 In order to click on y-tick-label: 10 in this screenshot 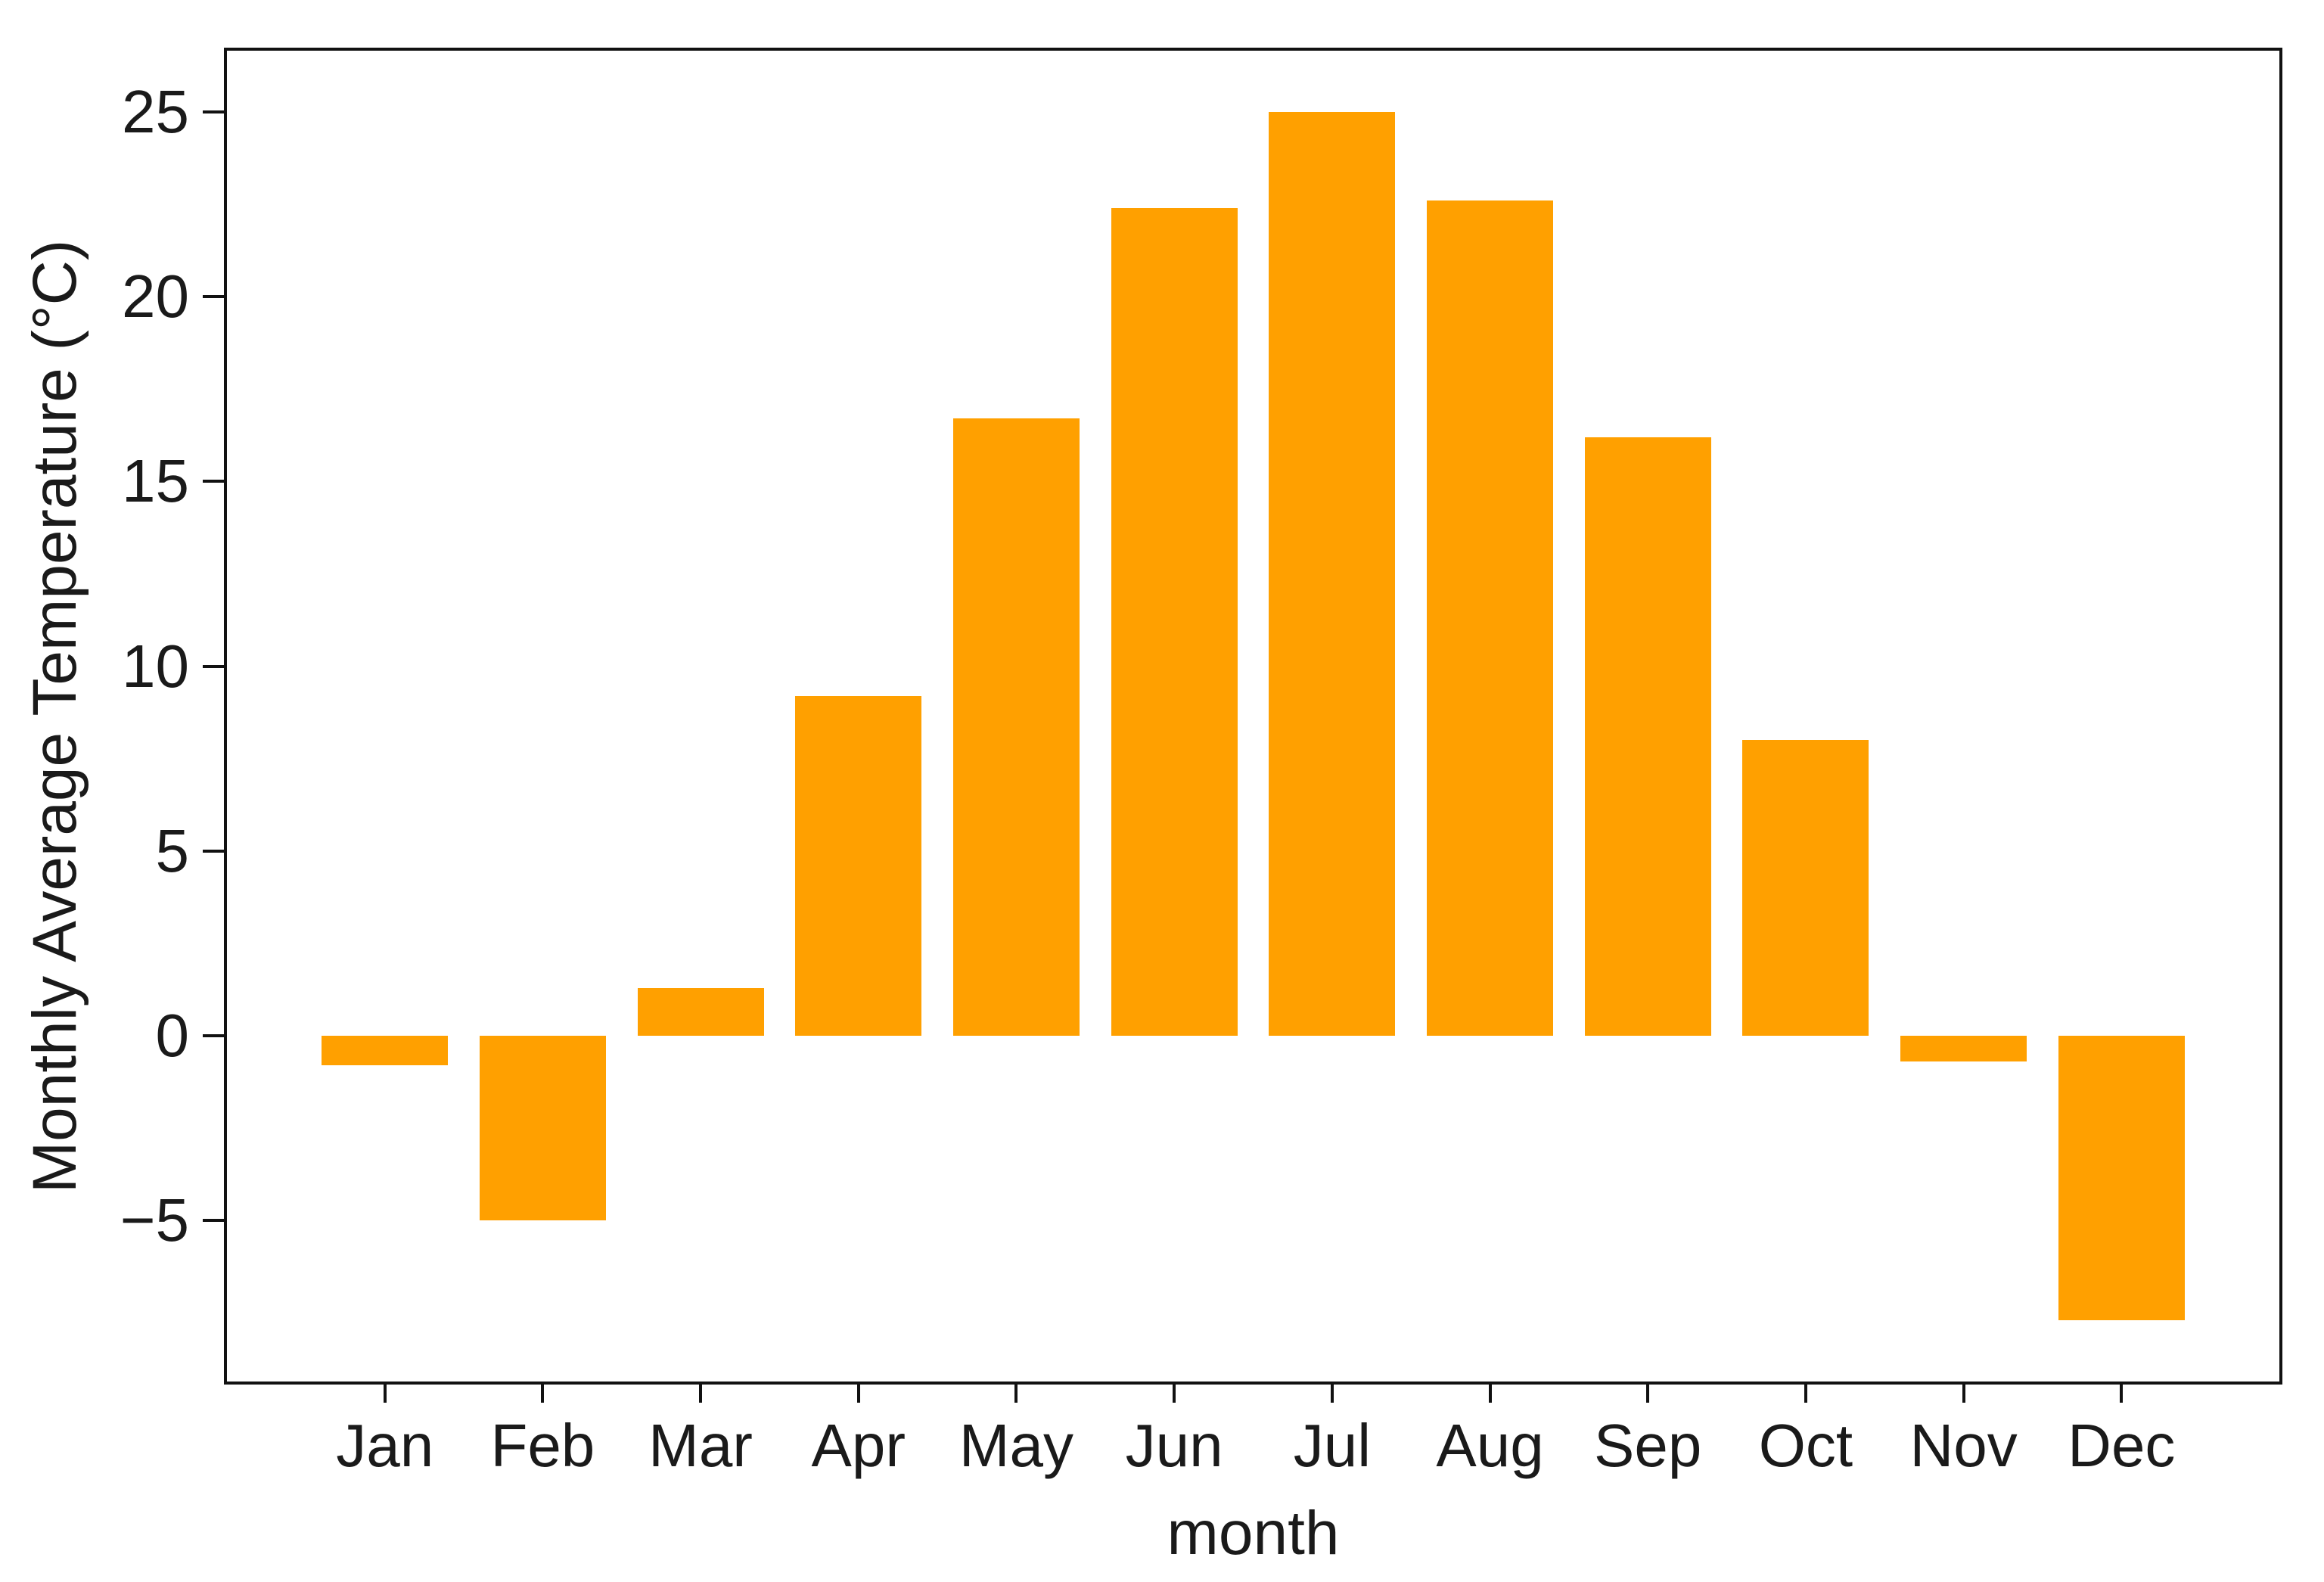, I will do `click(155, 666)`.